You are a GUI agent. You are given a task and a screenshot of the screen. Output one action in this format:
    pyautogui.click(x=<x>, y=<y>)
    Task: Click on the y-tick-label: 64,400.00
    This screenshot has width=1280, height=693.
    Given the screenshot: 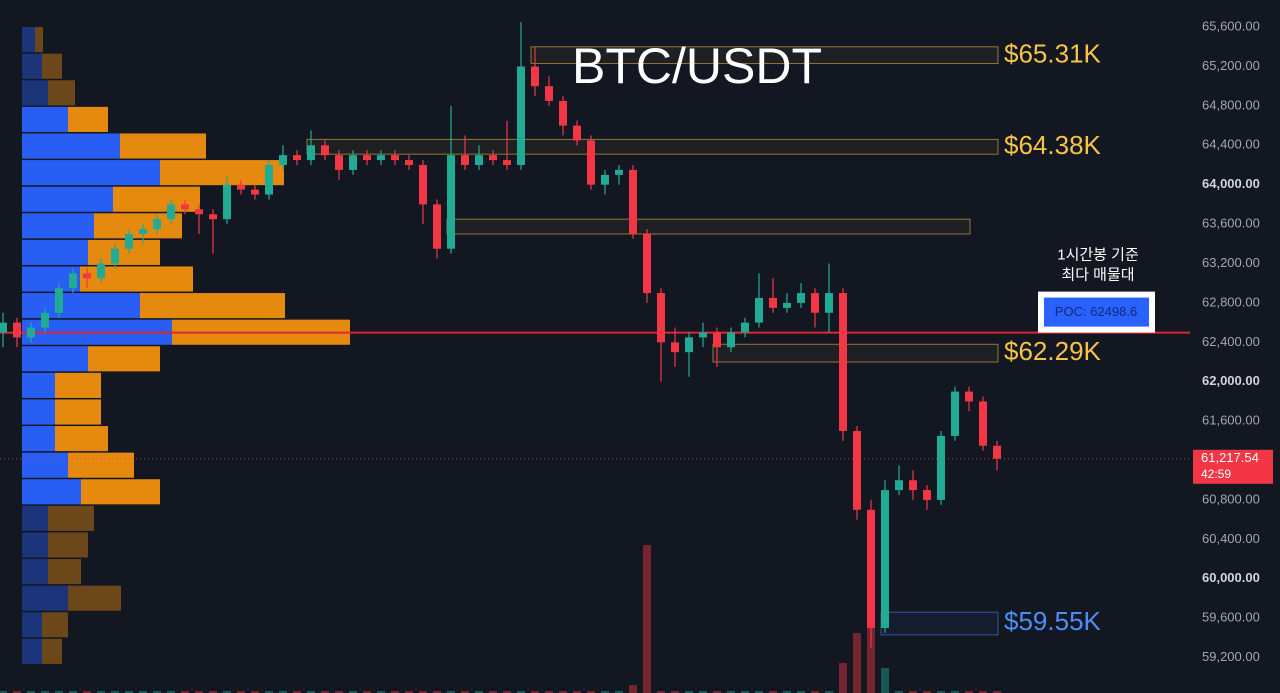 What is the action you would take?
    pyautogui.click(x=1231, y=144)
    